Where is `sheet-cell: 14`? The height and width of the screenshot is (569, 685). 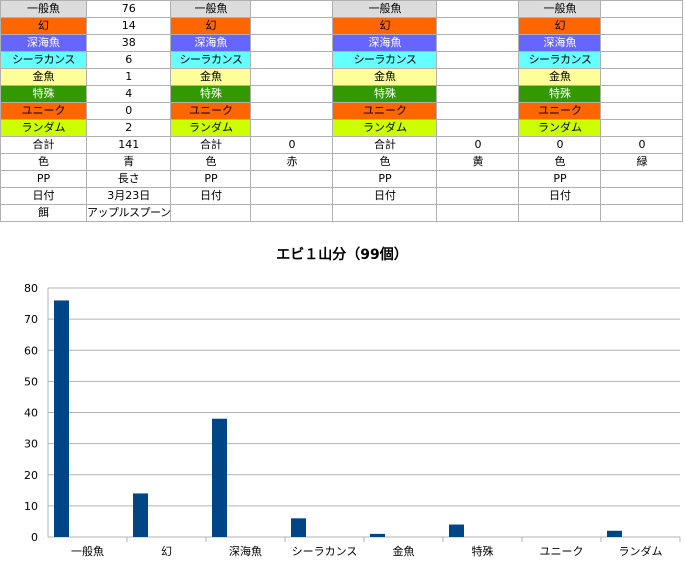
sheet-cell: 14 is located at coordinates (128, 26).